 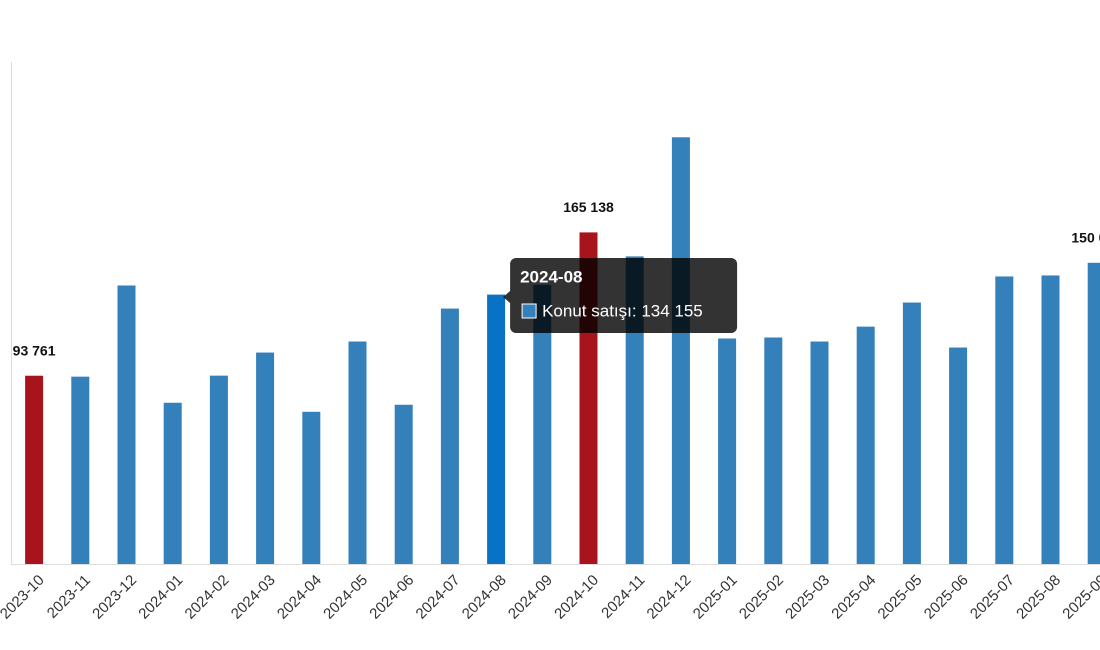 What do you see at coordinates (34, 350) in the screenshot?
I see `data-label: 93 761` at bounding box center [34, 350].